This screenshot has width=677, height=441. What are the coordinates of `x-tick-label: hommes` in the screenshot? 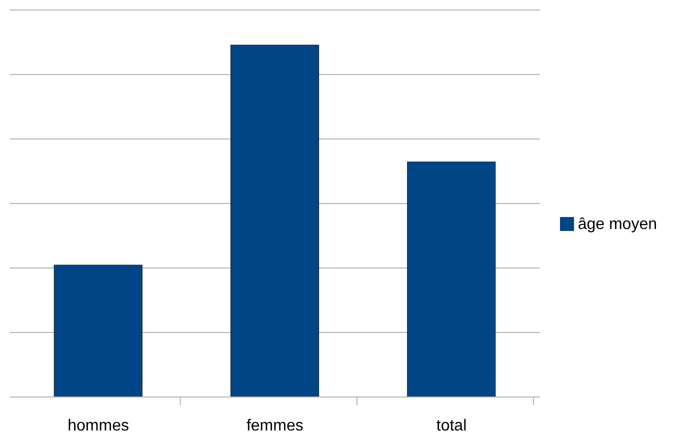 It's located at (98, 425).